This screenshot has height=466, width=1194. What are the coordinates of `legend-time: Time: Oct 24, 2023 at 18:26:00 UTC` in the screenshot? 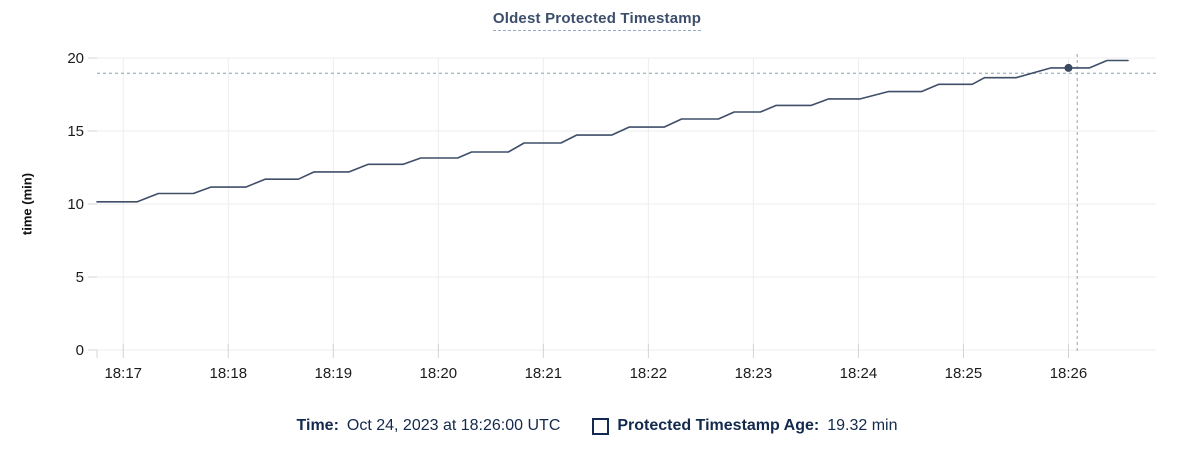 It's located at (429, 426).